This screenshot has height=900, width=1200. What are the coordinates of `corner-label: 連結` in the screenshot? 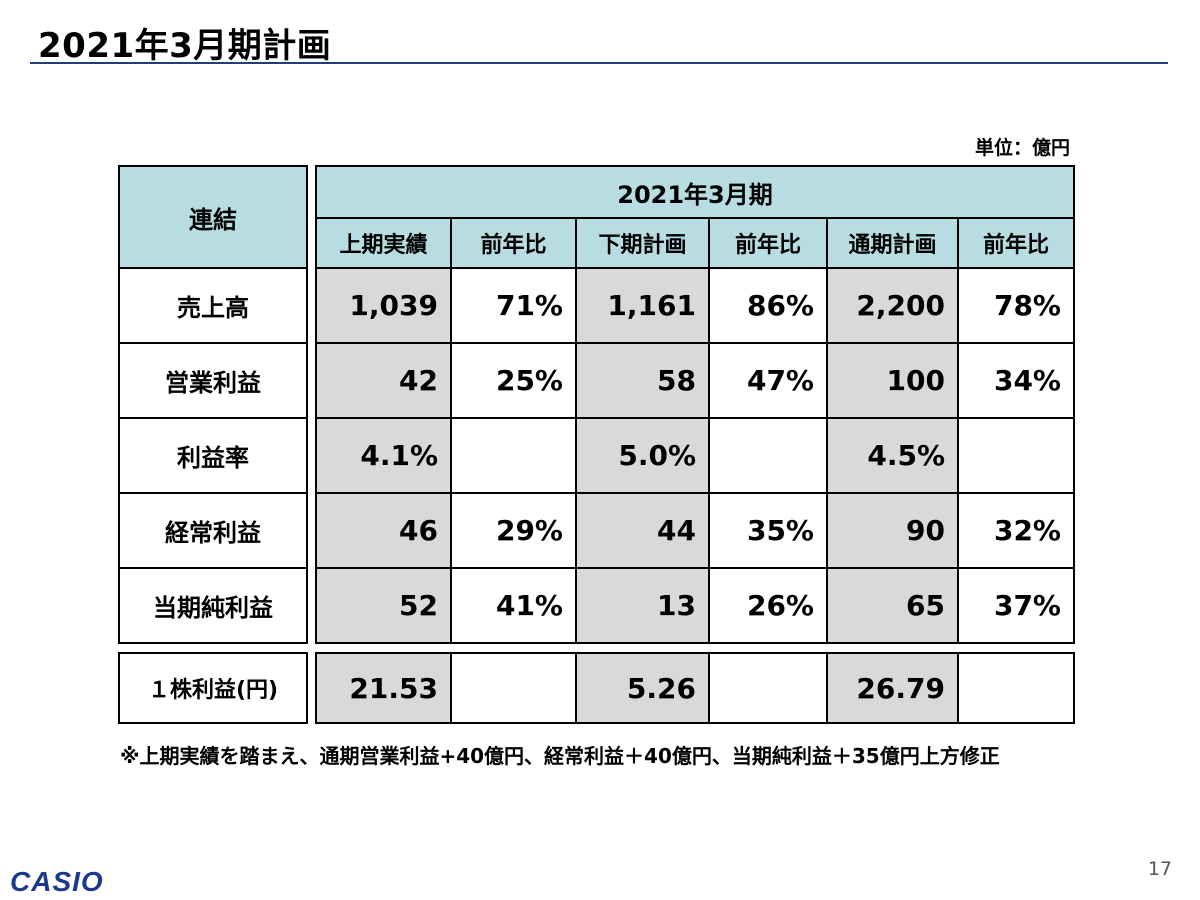 It's located at (213, 217).